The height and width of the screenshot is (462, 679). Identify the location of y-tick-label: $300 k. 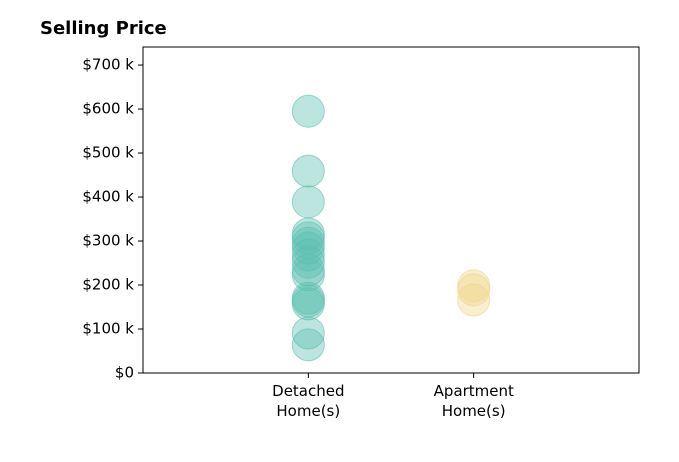
(108, 241).